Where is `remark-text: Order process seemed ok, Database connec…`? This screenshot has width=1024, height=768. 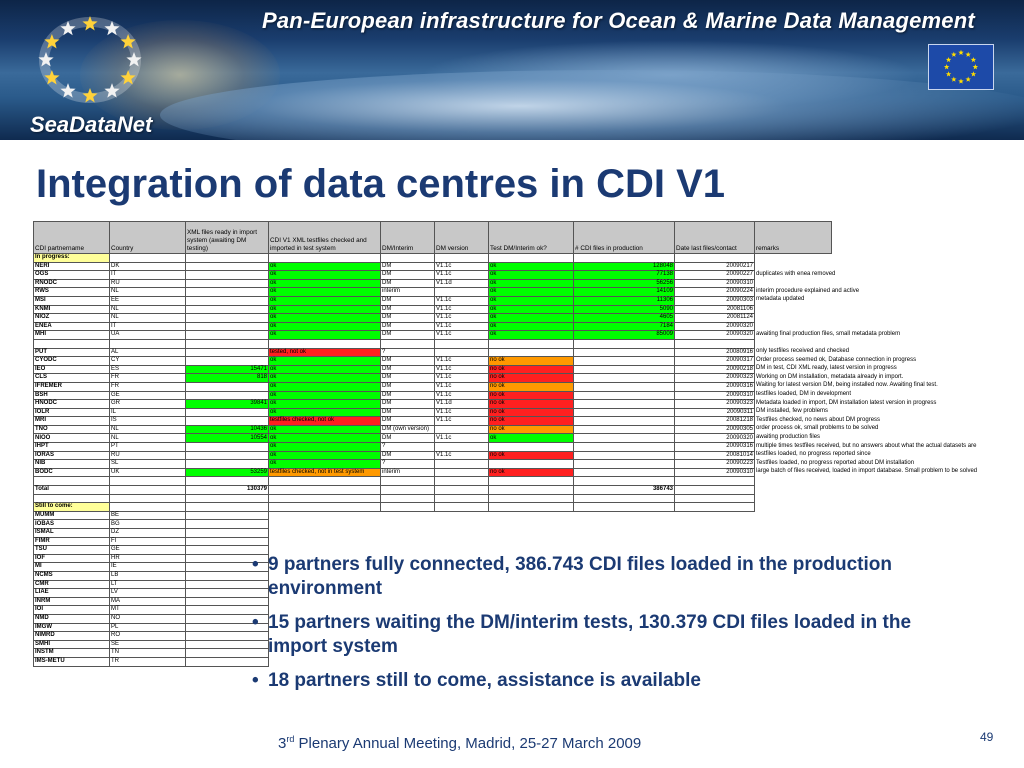 remark-text: Order process seemed ok, Database connec… is located at coordinates (836, 359).